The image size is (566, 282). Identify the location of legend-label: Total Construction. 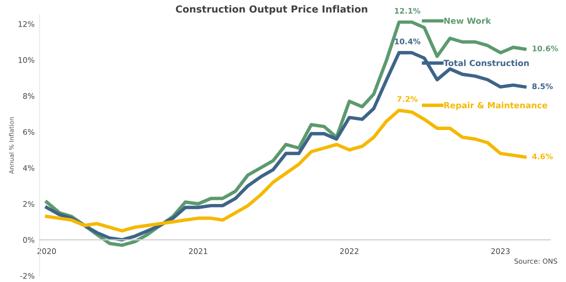
(486, 63).